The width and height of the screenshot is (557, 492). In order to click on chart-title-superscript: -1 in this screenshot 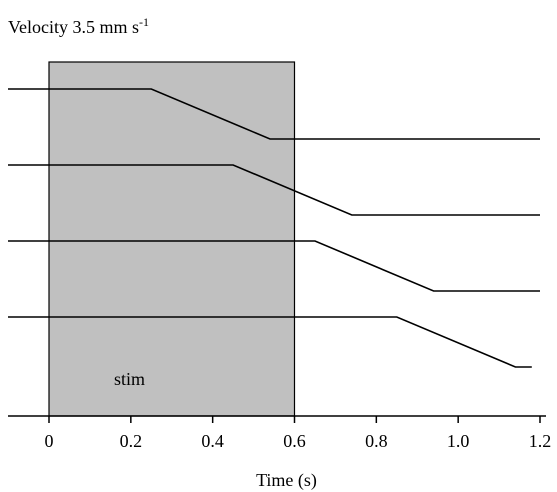, I will do `click(144, 22)`.